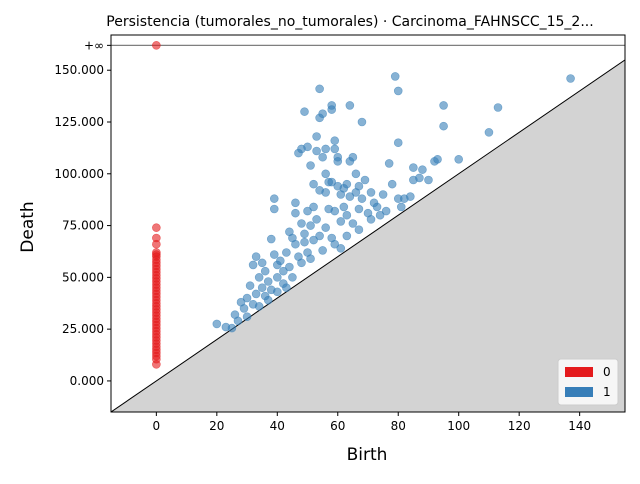 Image resolution: width=640 pixels, height=484 pixels. Describe the element at coordinates (94, 45) in the screenshot. I see `y-tick-label-infinity: +∞` at that location.